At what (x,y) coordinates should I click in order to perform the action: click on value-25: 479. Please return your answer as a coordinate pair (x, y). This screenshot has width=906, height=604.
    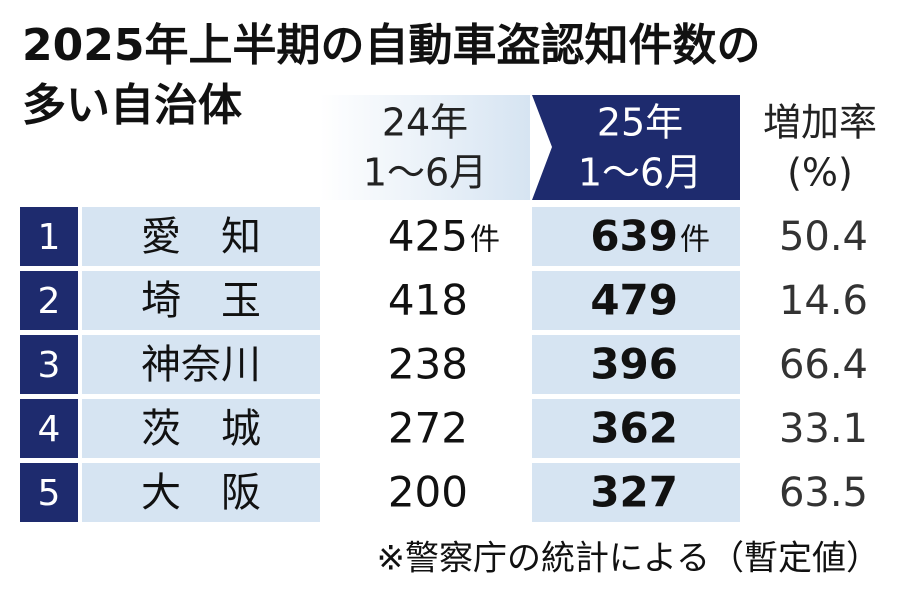
    Looking at the image, I should click on (634, 300).